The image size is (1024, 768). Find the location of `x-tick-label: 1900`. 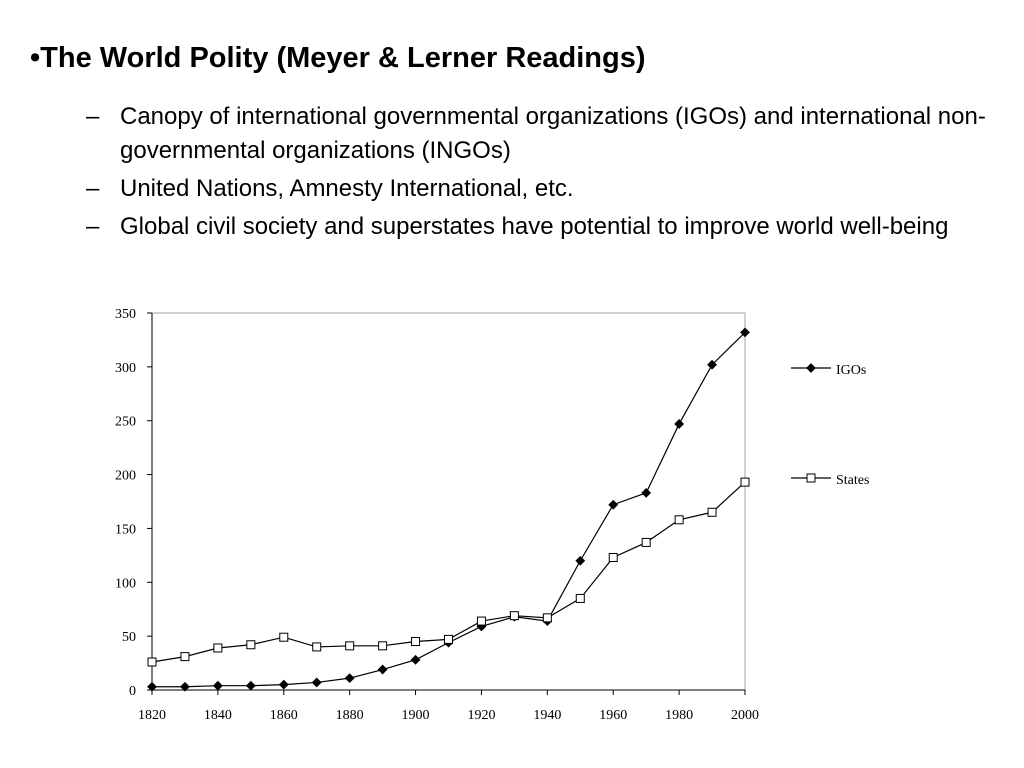

x-tick-label: 1900 is located at coordinates (416, 715).